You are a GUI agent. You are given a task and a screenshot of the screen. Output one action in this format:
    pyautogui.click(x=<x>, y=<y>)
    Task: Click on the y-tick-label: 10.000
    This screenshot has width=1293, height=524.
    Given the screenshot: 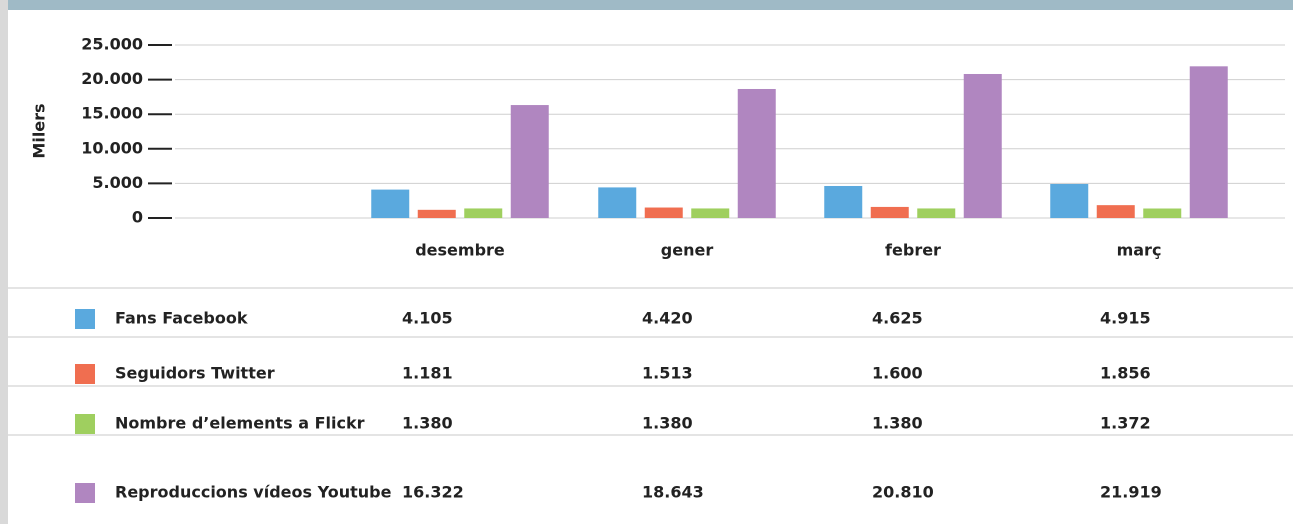 What is the action you would take?
    pyautogui.click(x=112, y=147)
    